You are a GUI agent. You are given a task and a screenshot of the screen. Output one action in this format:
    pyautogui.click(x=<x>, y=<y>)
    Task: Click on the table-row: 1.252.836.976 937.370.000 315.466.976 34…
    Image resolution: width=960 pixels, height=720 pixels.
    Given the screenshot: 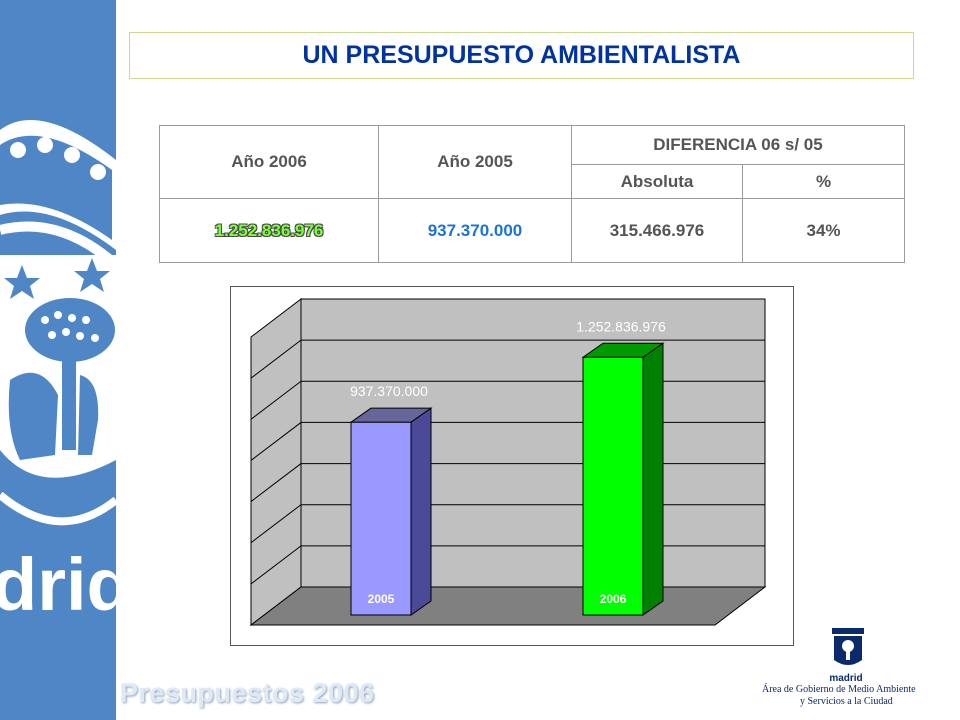 What is the action you would take?
    pyautogui.click(x=532, y=230)
    